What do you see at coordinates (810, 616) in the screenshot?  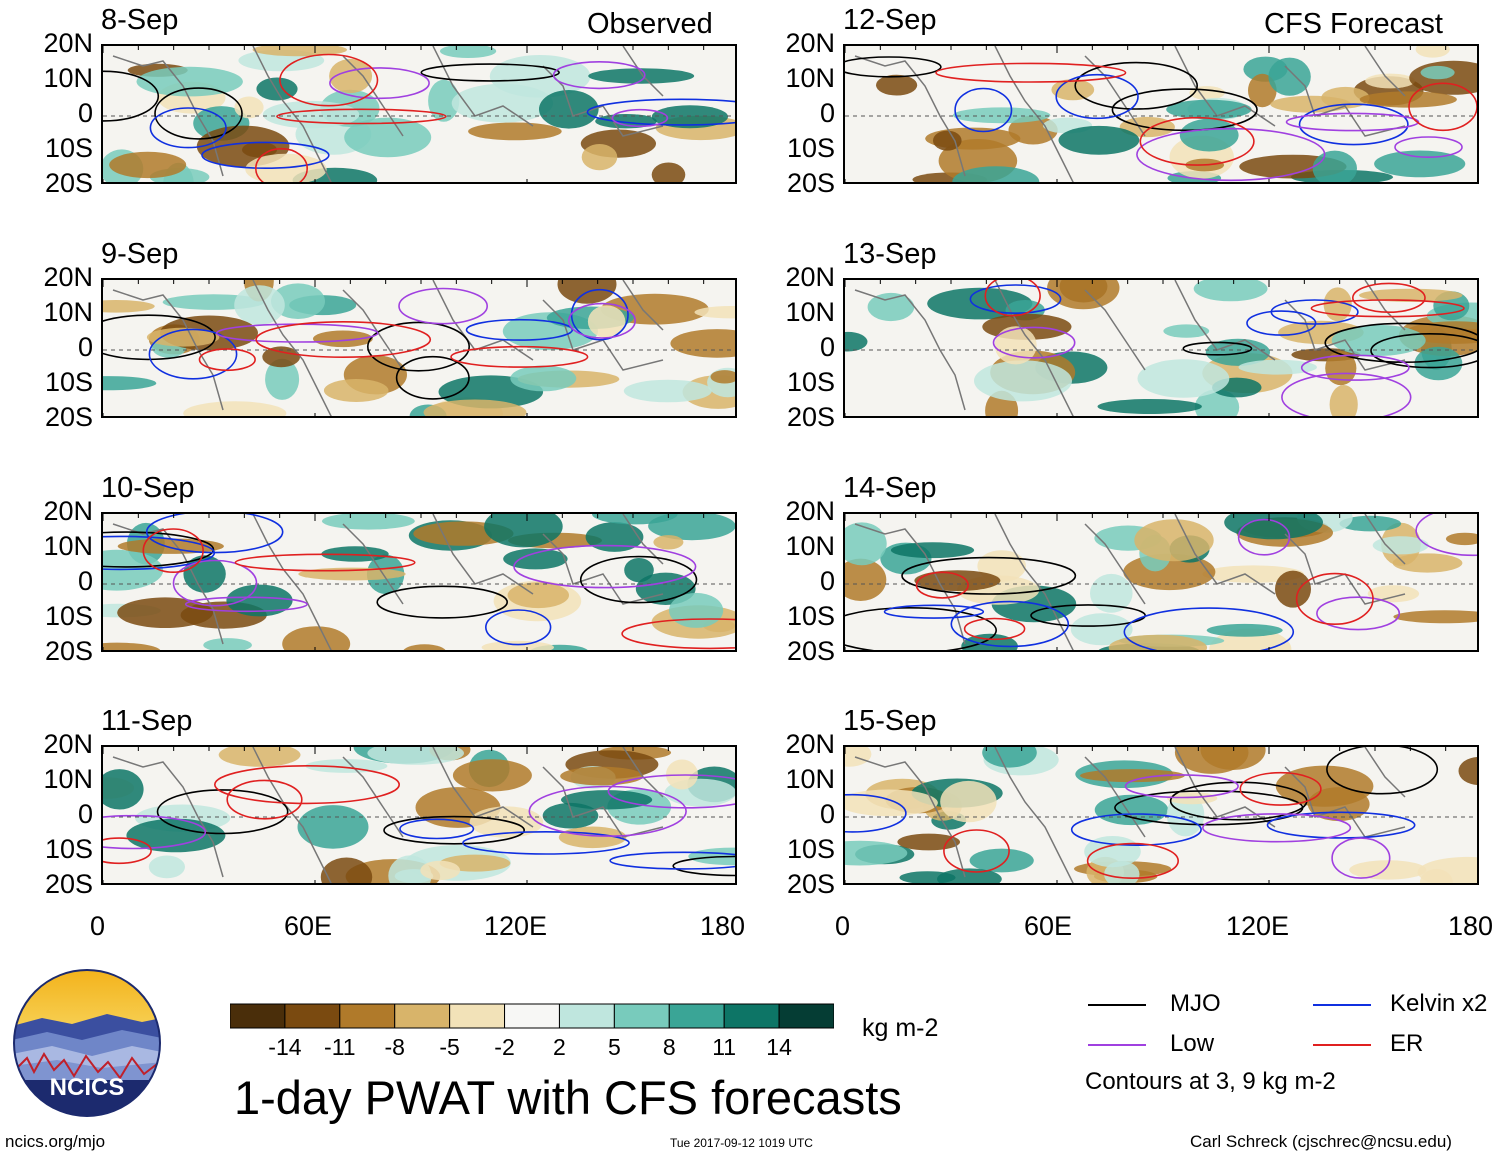 I see `y-tick-label: 10S` at bounding box center [810, 616].